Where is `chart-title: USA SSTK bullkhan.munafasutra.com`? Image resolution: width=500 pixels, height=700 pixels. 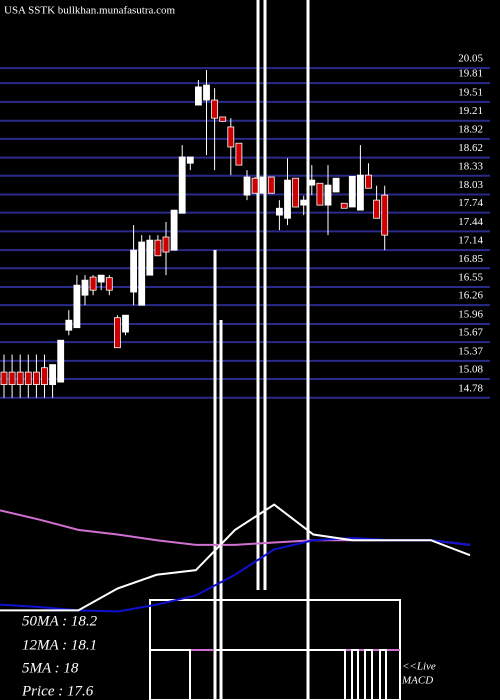 chart-title: USA SSTK bullkhan.munafasutra.com is located at coordinates (90, 11).